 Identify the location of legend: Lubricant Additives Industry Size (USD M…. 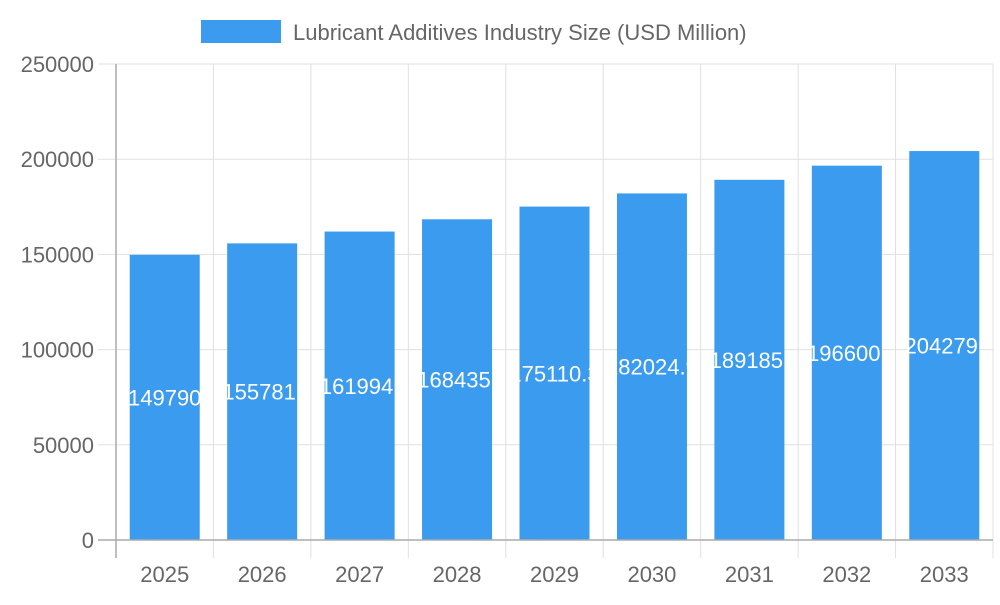
(474, 32).